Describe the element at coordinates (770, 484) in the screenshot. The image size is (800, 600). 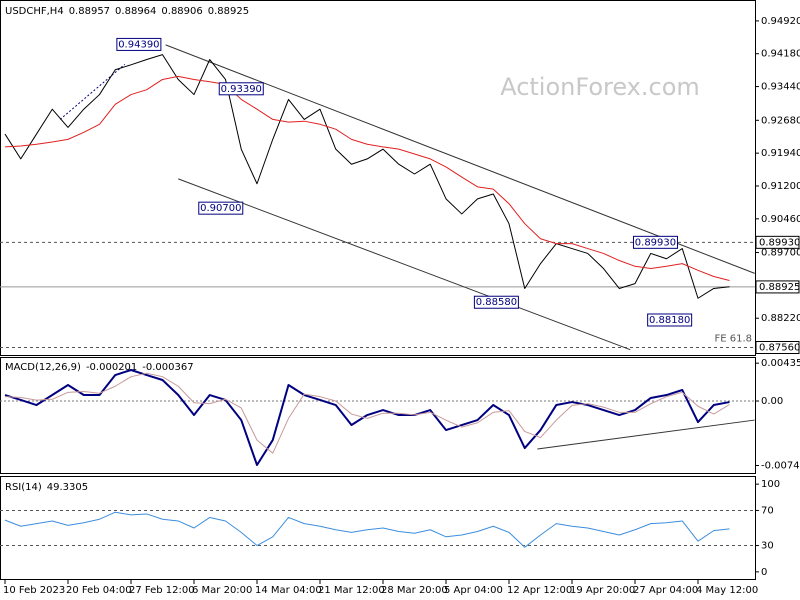
I see `y-tick-label: 100` at that location.